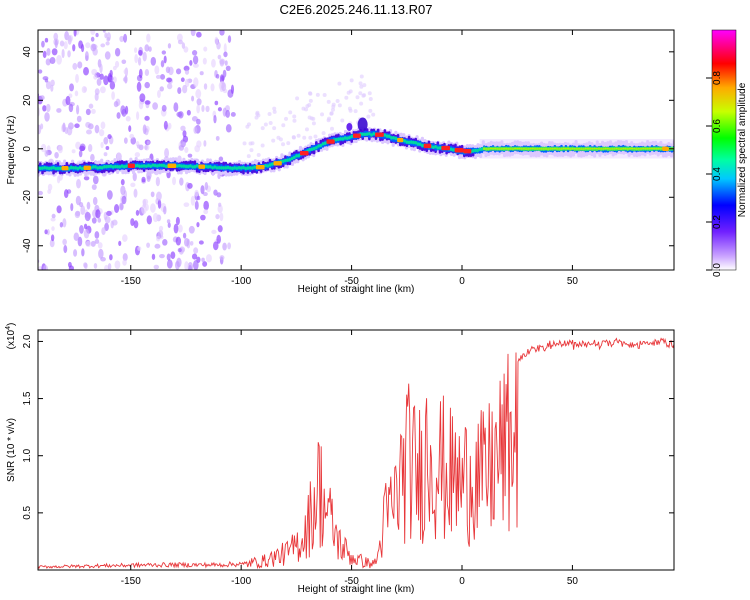 This screenshot has width=750, height=600. Describe the element at coordinates (241, 581) in the screenshot. I see `snr-x-tick-label: -100` at that location.